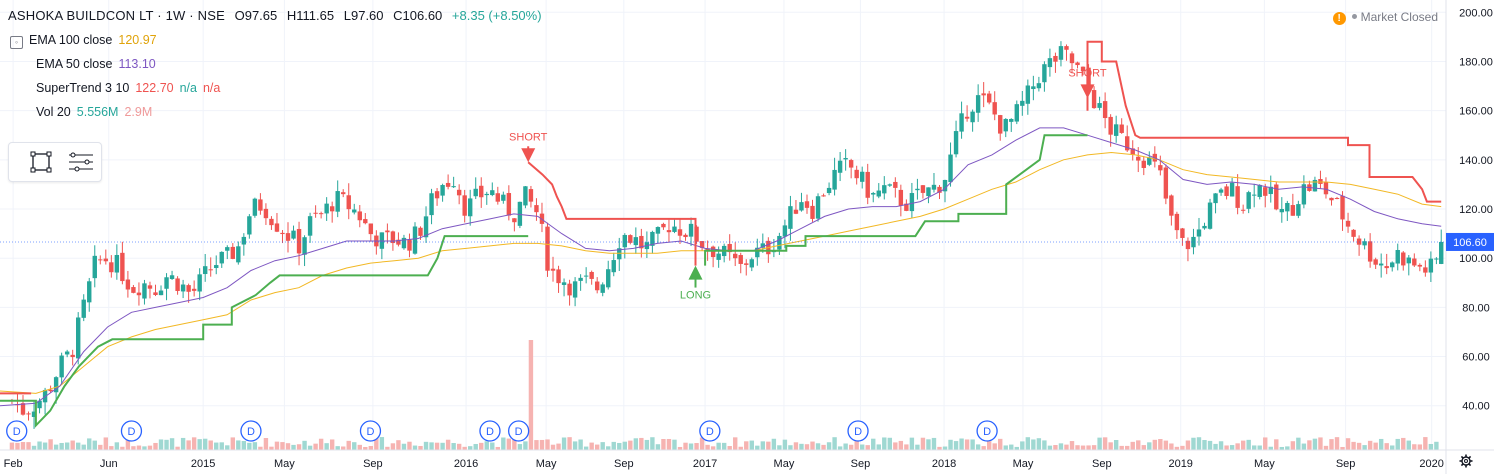 The height and width of the screenshot is (474, 1494). I want to click on legend-ema50: EMA 50 close 113.10, so click(96, 64).